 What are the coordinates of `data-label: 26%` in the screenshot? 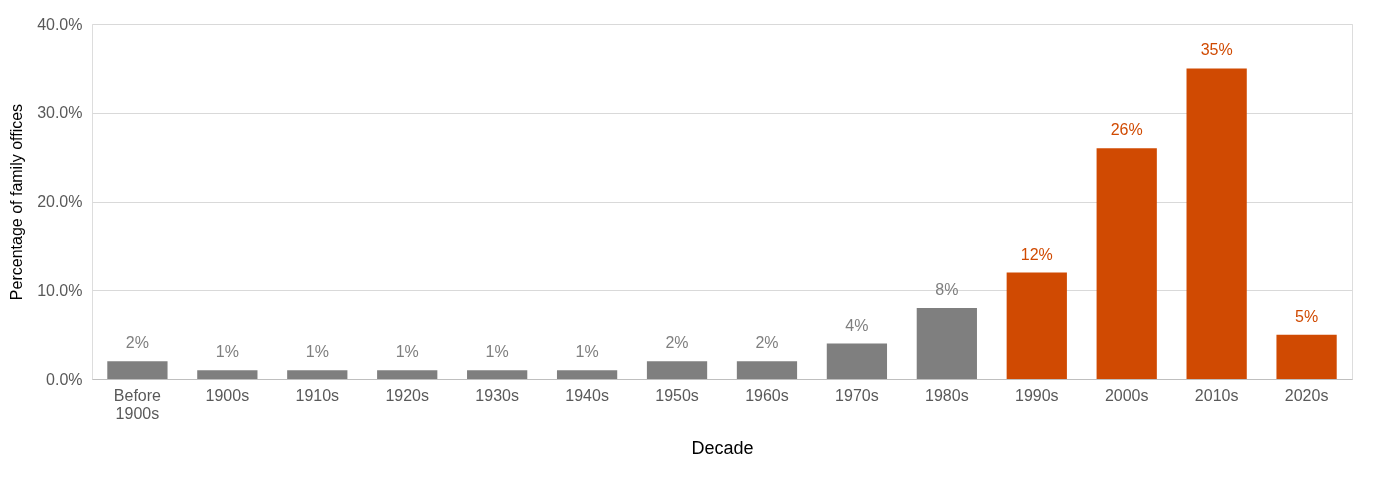 It's located at (1126, 130).